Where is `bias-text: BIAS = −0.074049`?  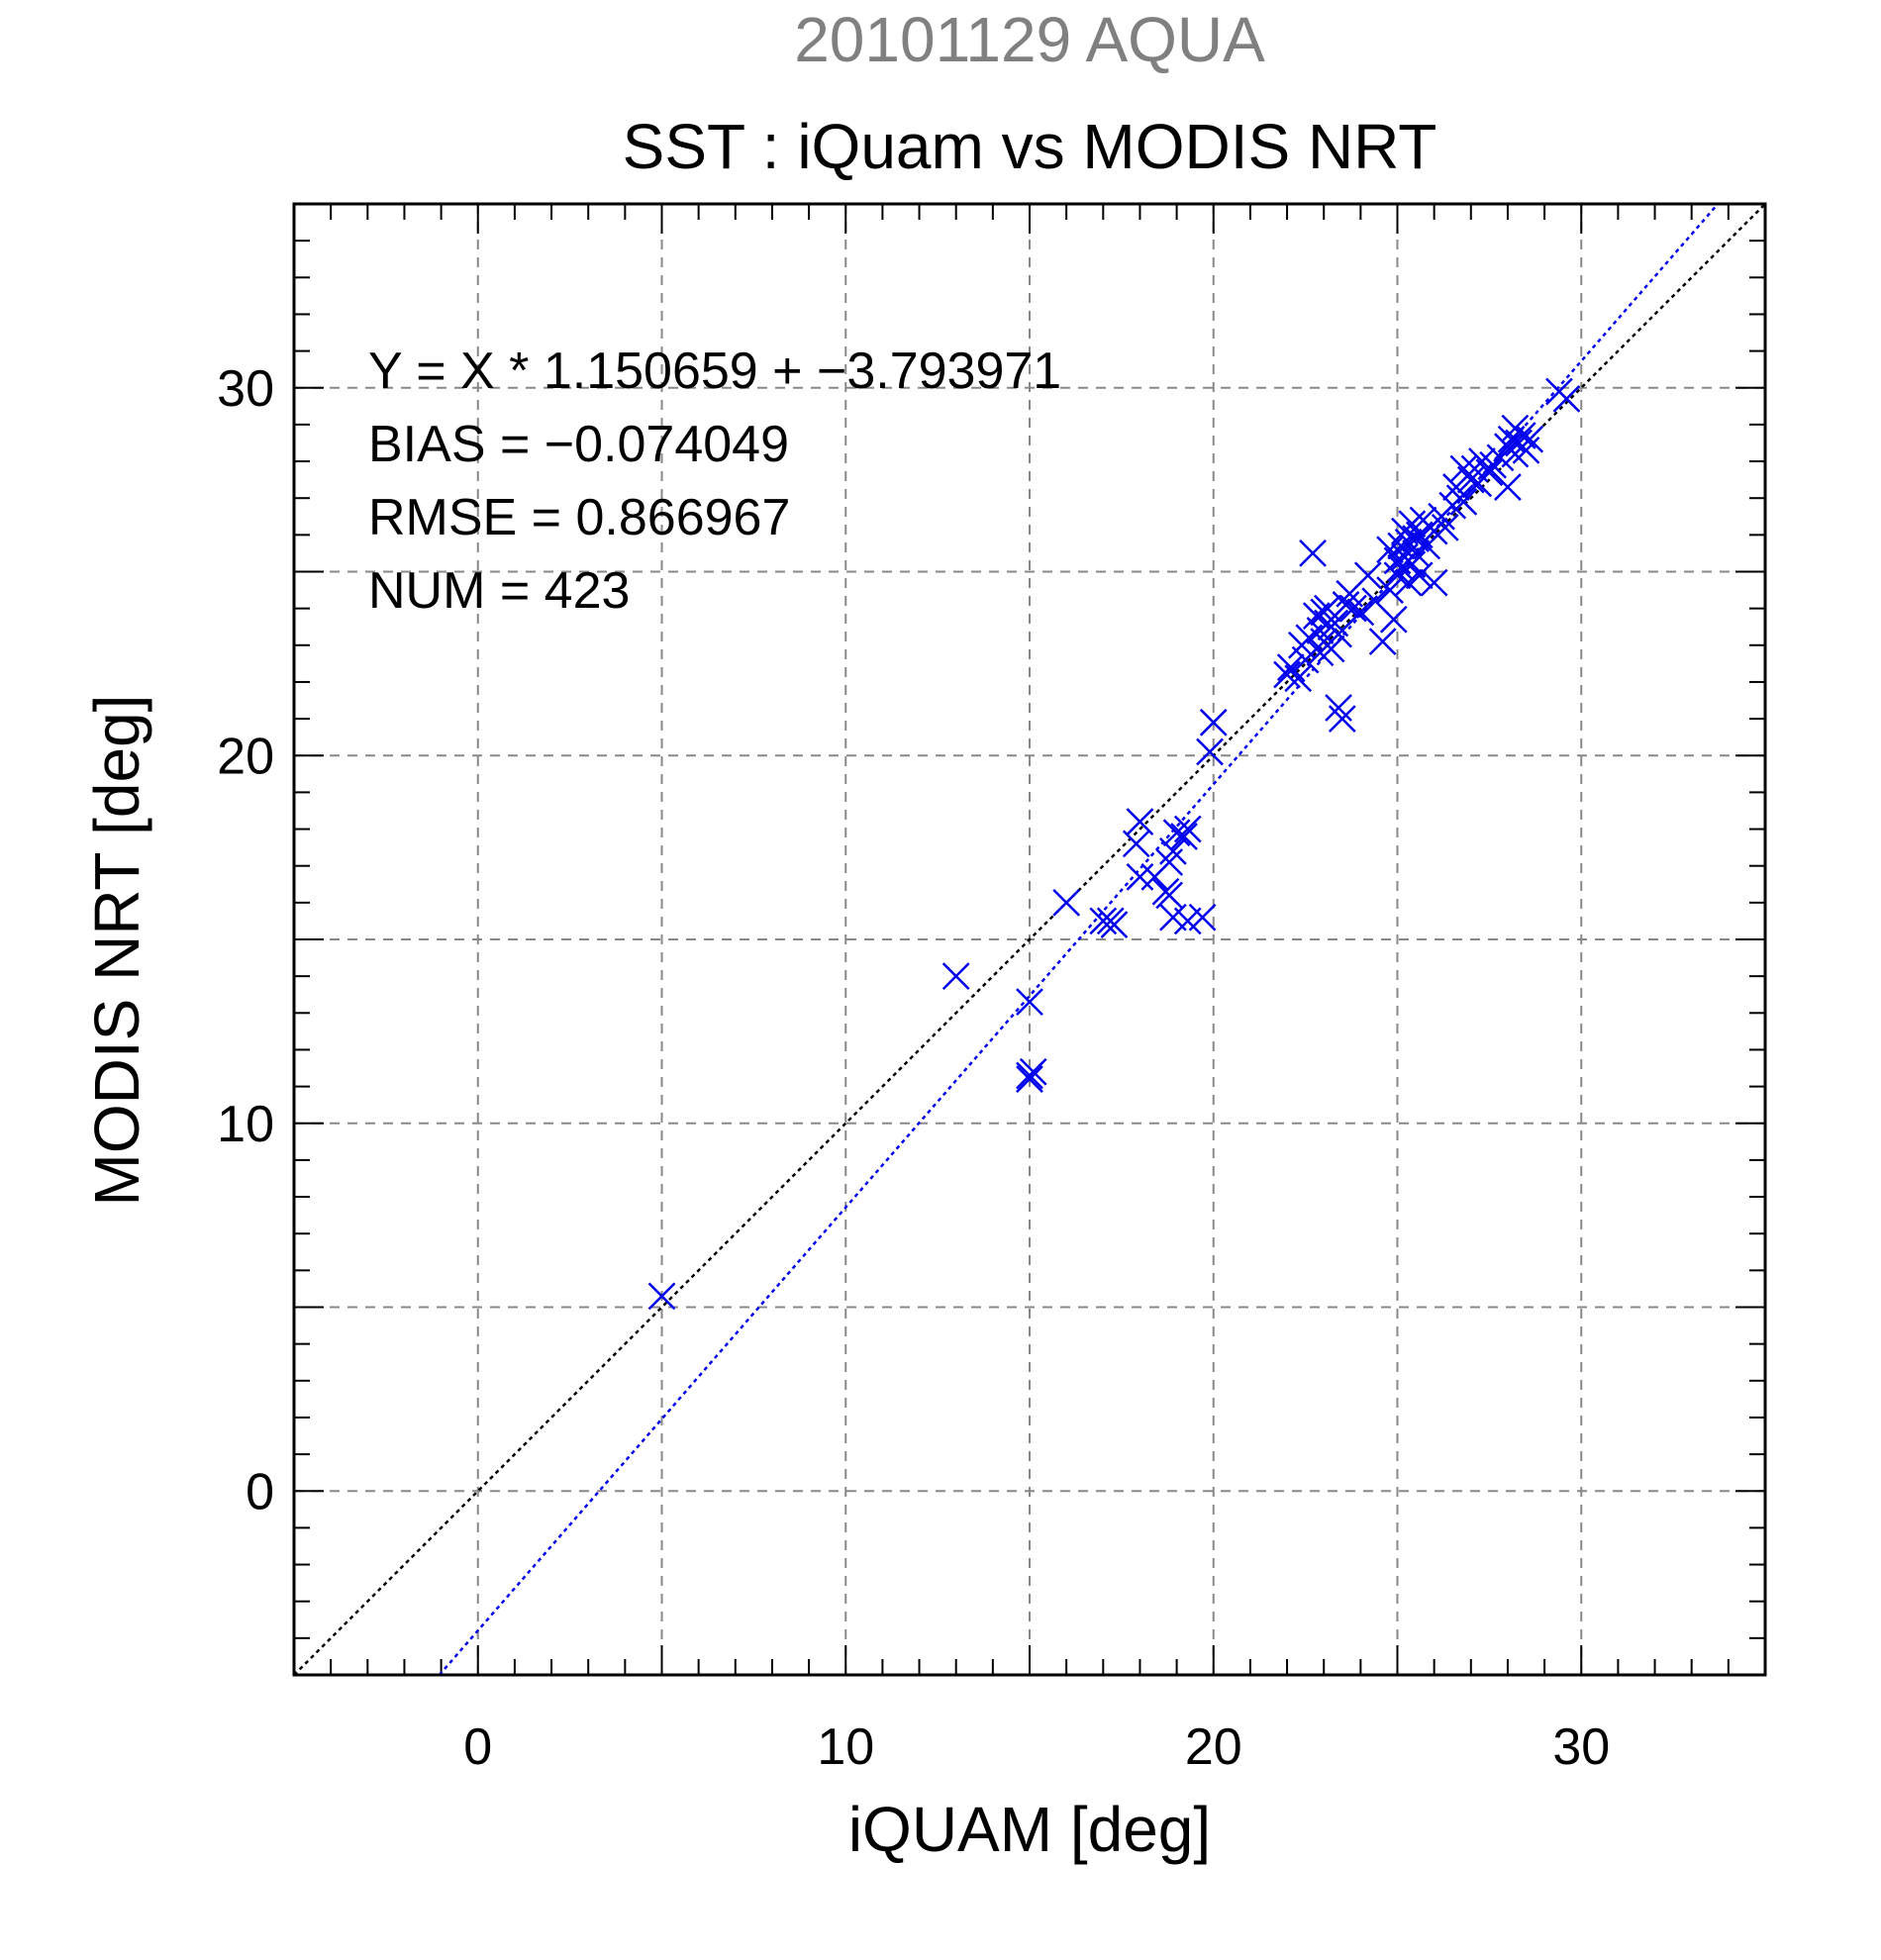
bias-text: BIAS = −0.074049 is located at coordinates (579, 444).